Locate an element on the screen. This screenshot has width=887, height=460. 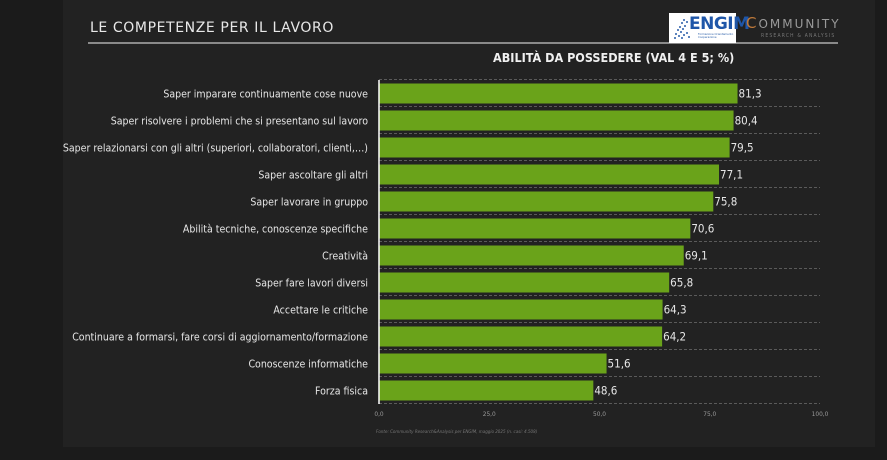
community-tagline: RESEARCH & ANALYSIS is located at coordinates (798, 36).